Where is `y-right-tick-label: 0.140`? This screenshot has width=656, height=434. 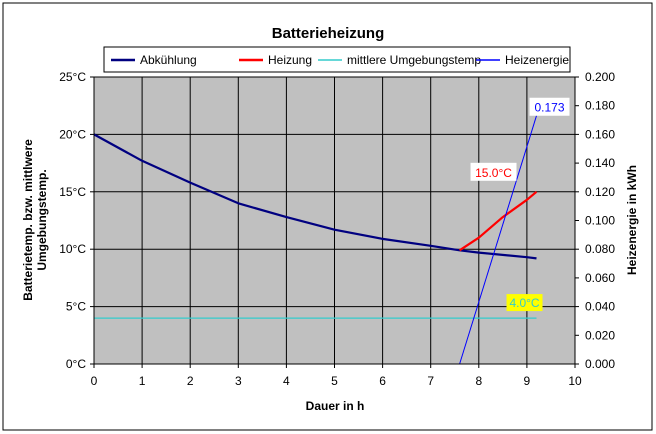
y-right-tick-label: 0.140 is located at coordinates (600, 163).